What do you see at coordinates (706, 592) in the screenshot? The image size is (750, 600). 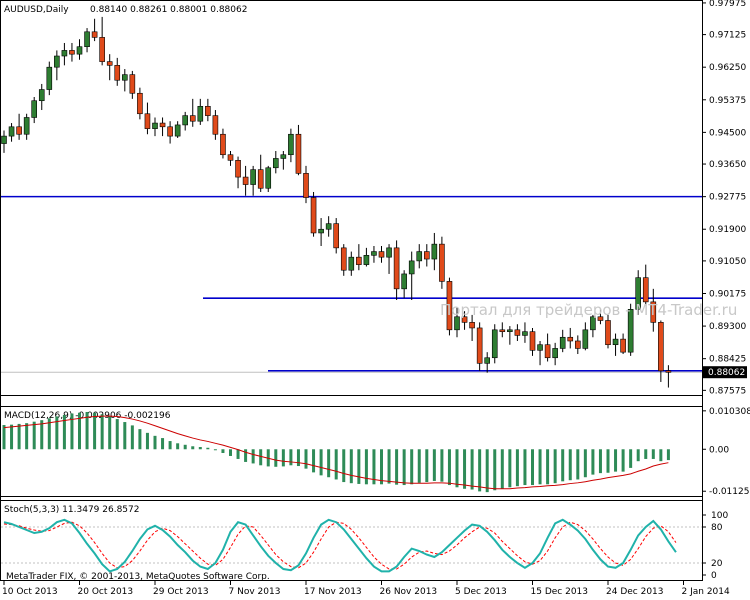 I see `time-tick-label: 2 Jan 2014` at bounding box center [706, 592].